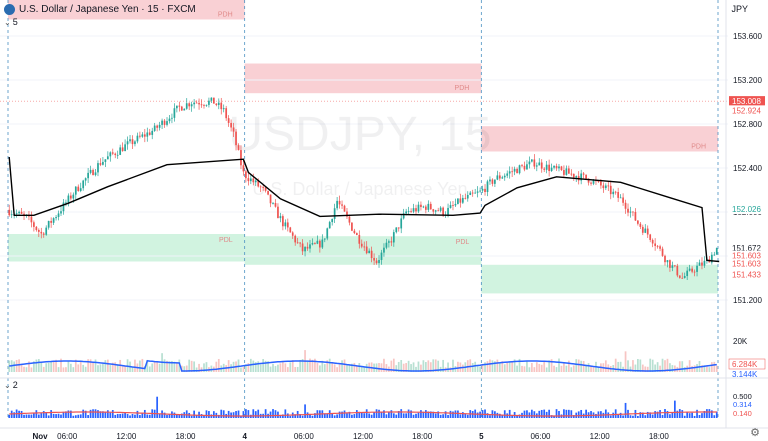 The width and height of the screenshot is (768, 441). What do you see at coordinates (747, 263) in the screenshot?
I see `level4-label-badge` at bounding box center [747, 263].